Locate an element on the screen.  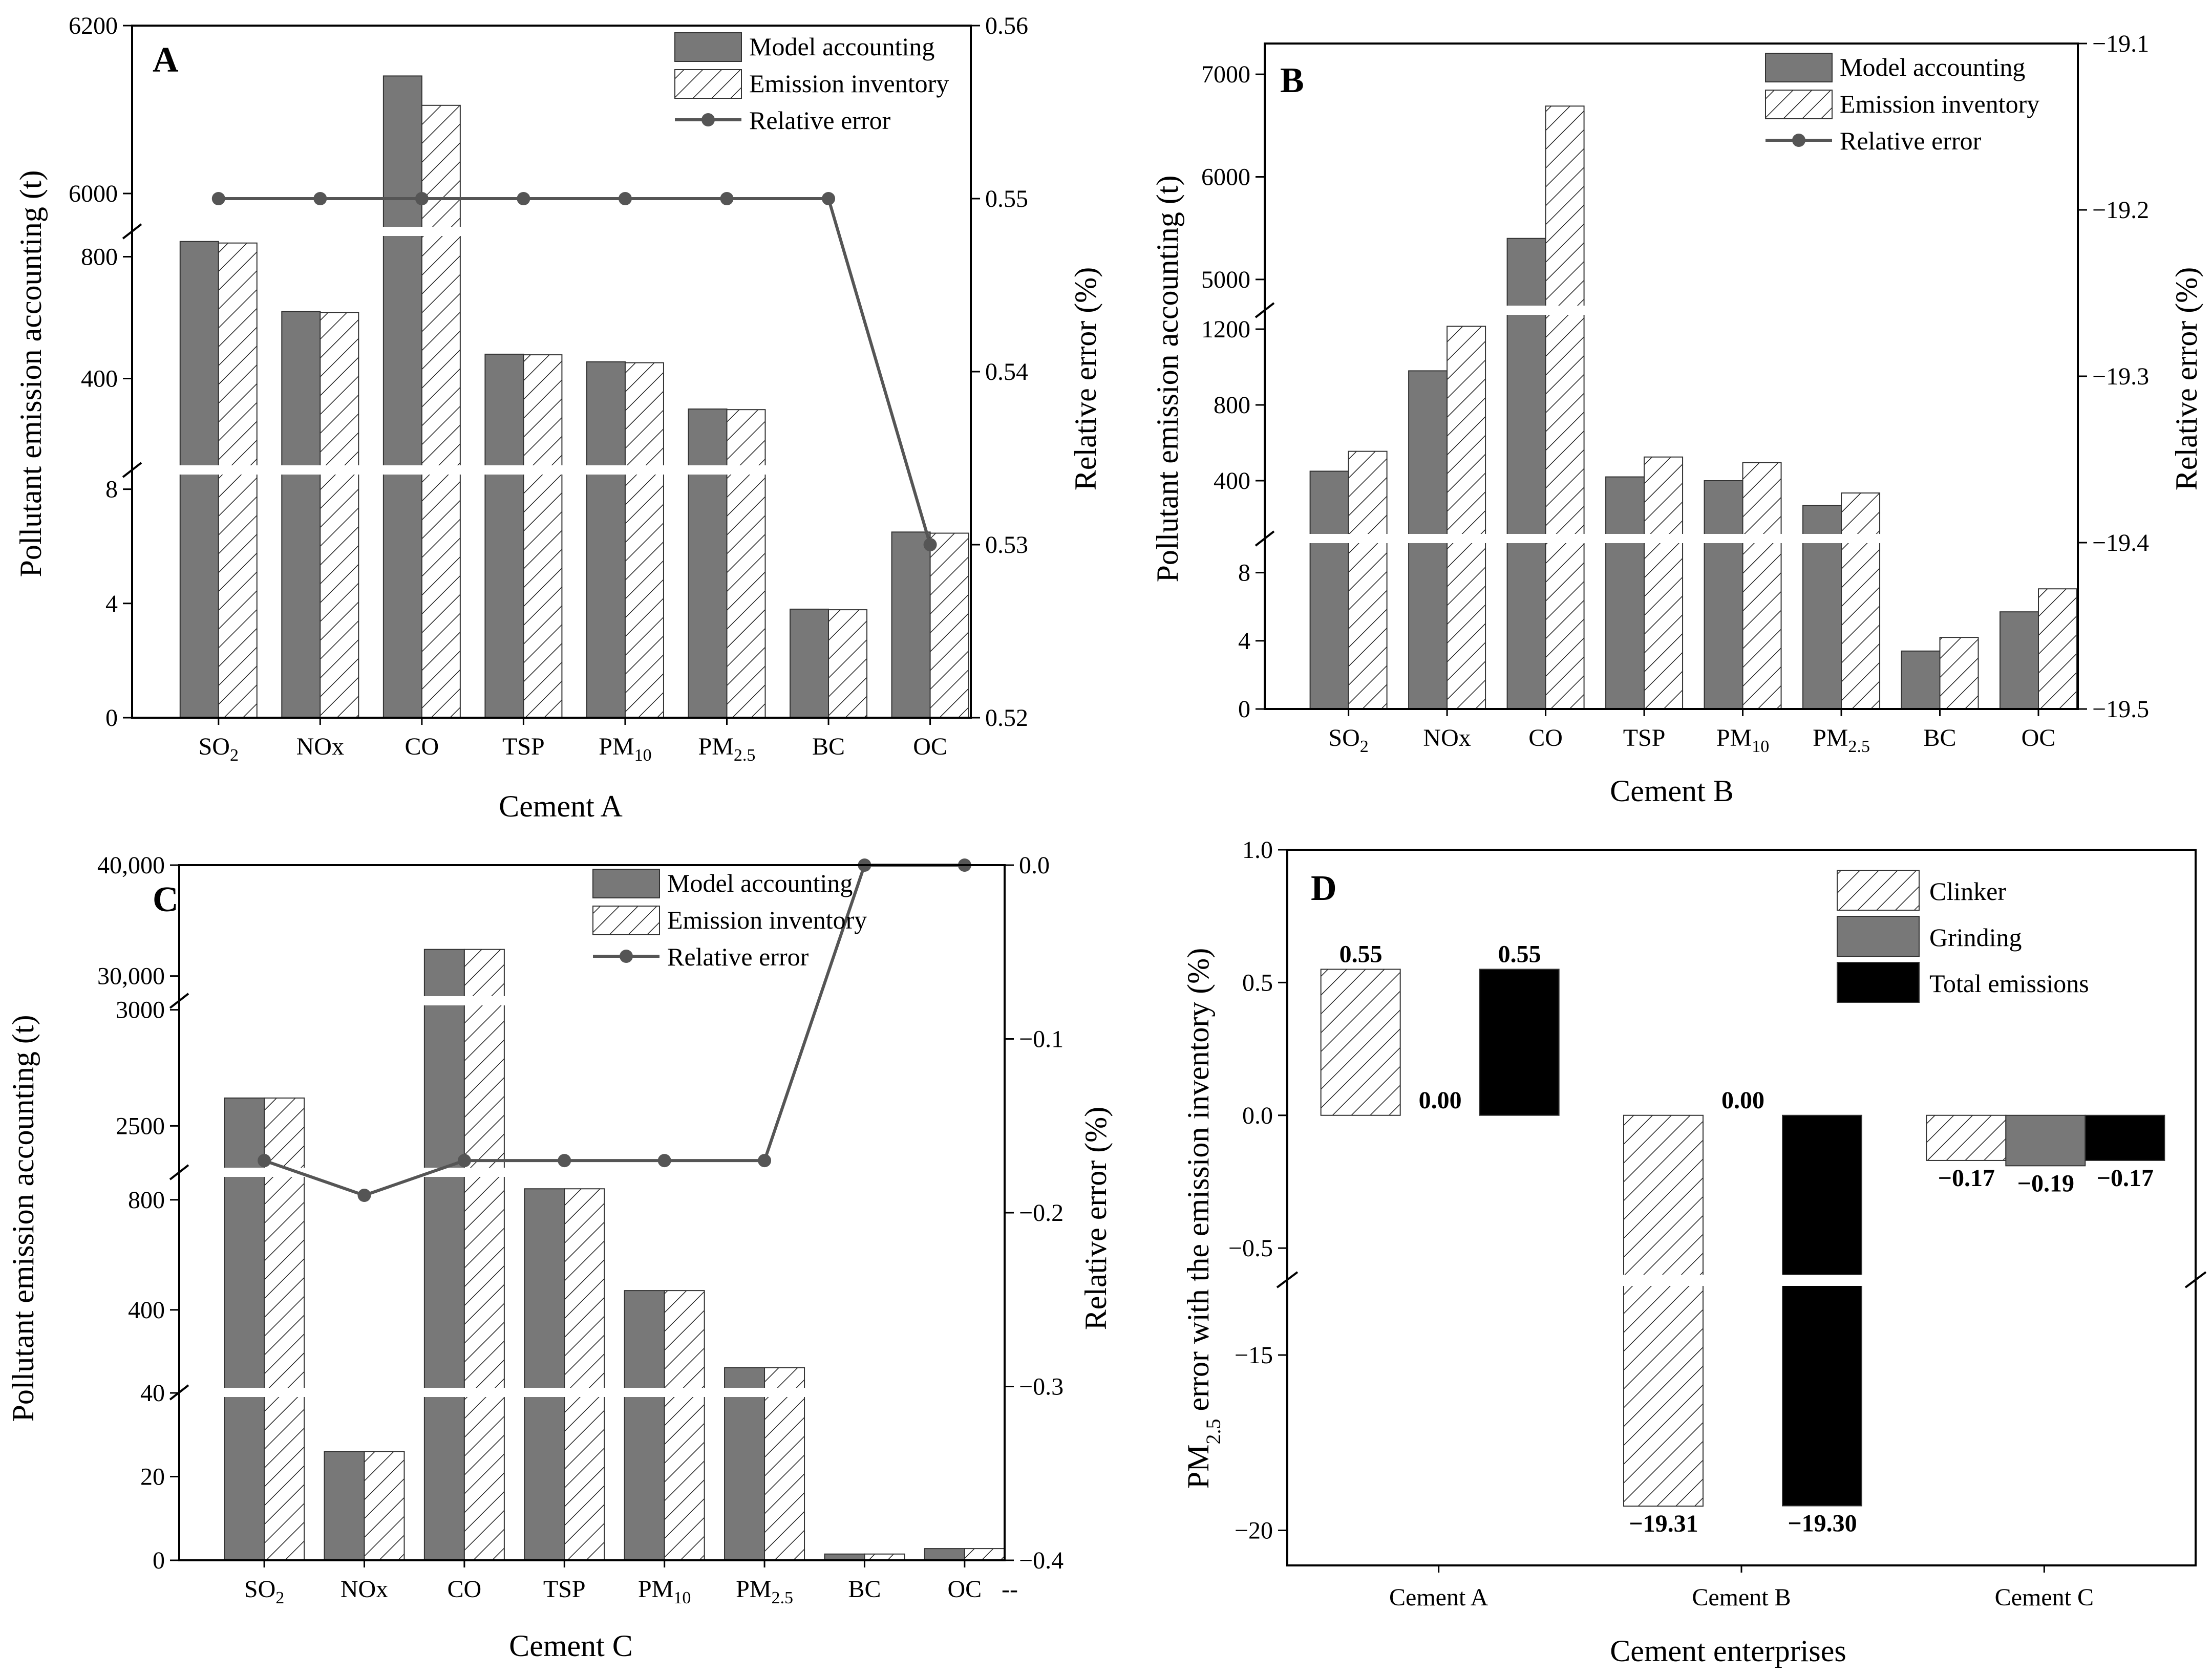
x-tick-label: TSP is located at coordinates (1645, 737).